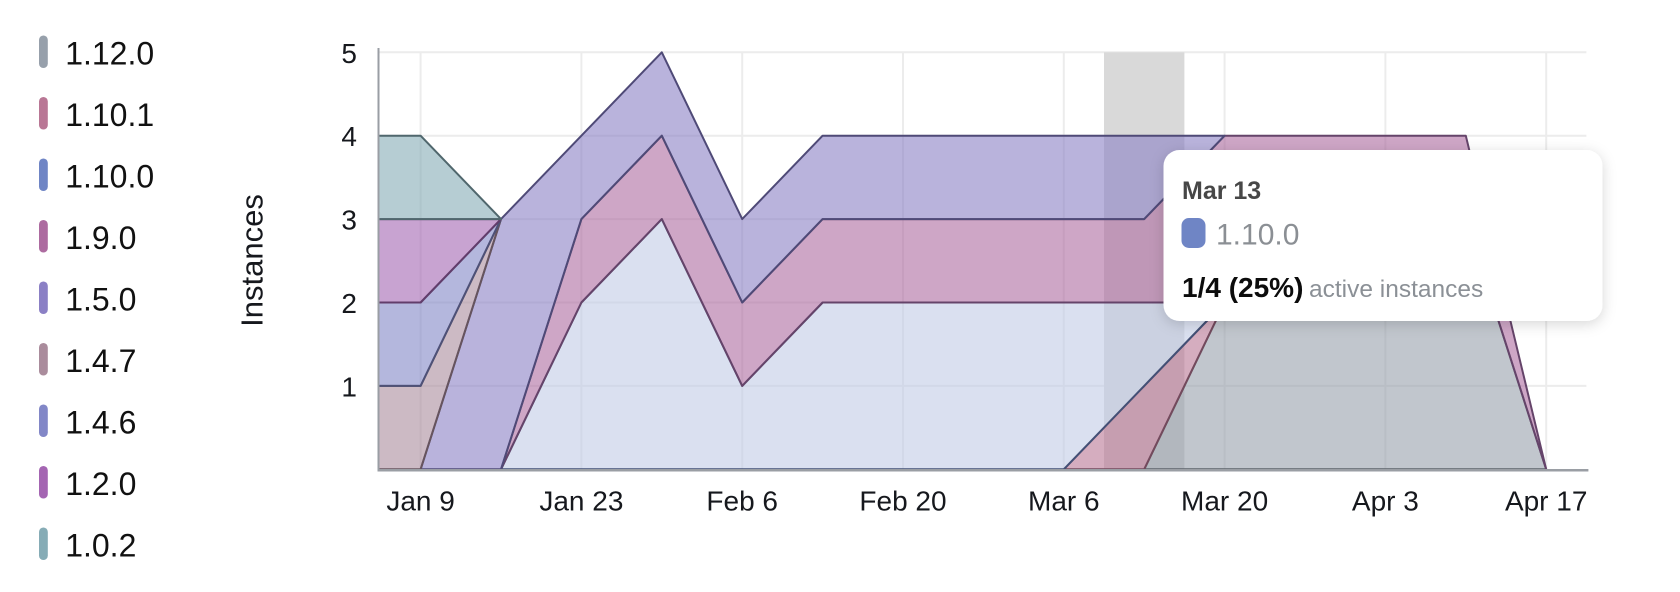  What do you see at coordinates (100, 361) in the screenshot?
I see `svg-text: 1.4.7` at bounding box center [100, 361].